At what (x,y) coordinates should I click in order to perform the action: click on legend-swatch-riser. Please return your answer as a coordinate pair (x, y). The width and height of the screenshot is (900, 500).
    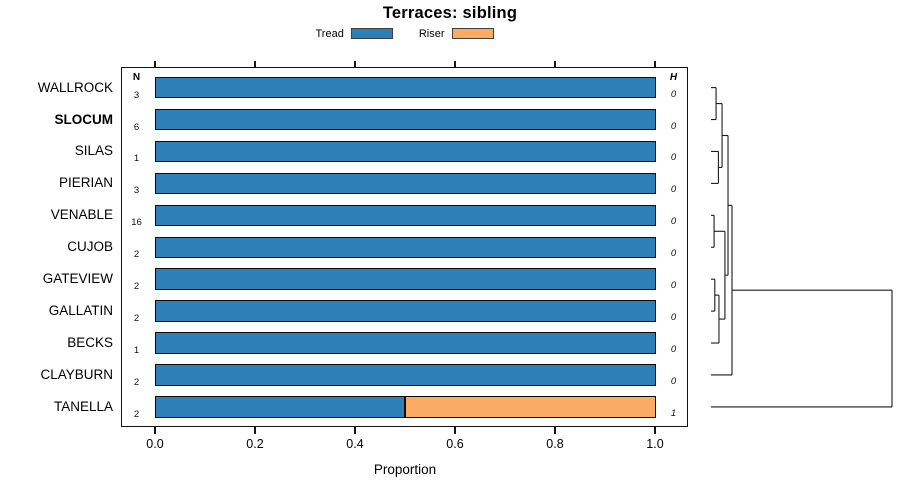
    Looking at the image, I should click on (472, 33).